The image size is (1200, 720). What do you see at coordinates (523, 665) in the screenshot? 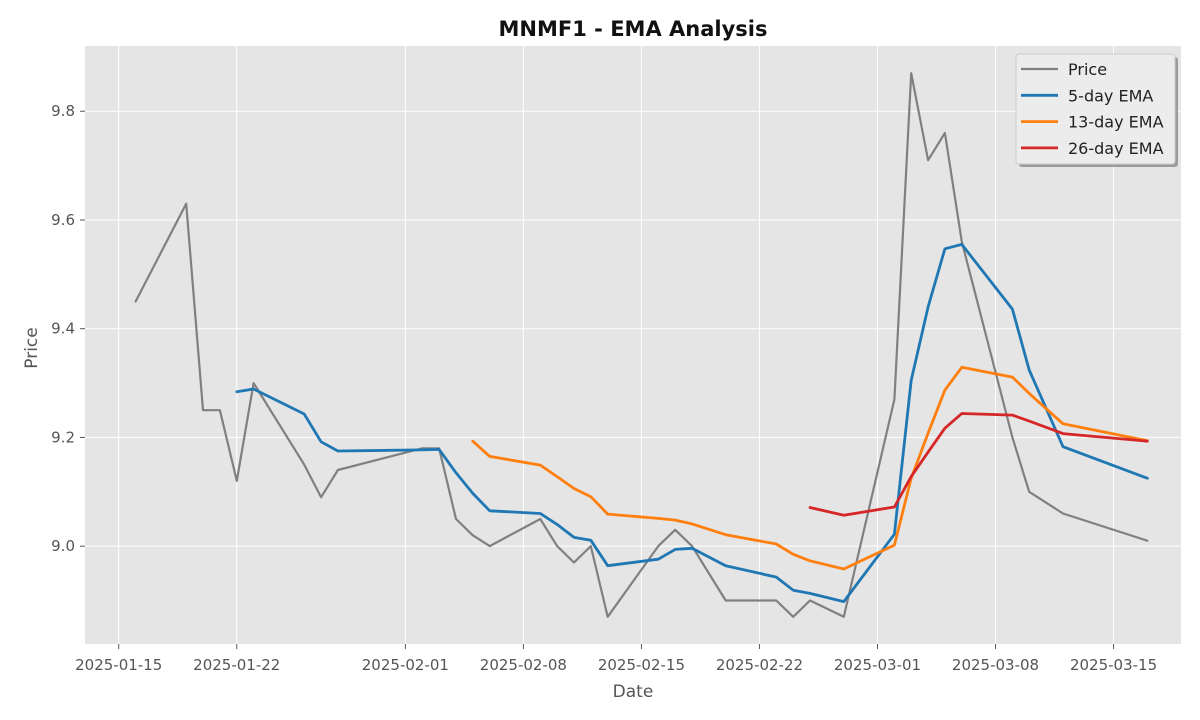
I see `x-tick-label: 2025-02-08` at bounding box center [523, 665].